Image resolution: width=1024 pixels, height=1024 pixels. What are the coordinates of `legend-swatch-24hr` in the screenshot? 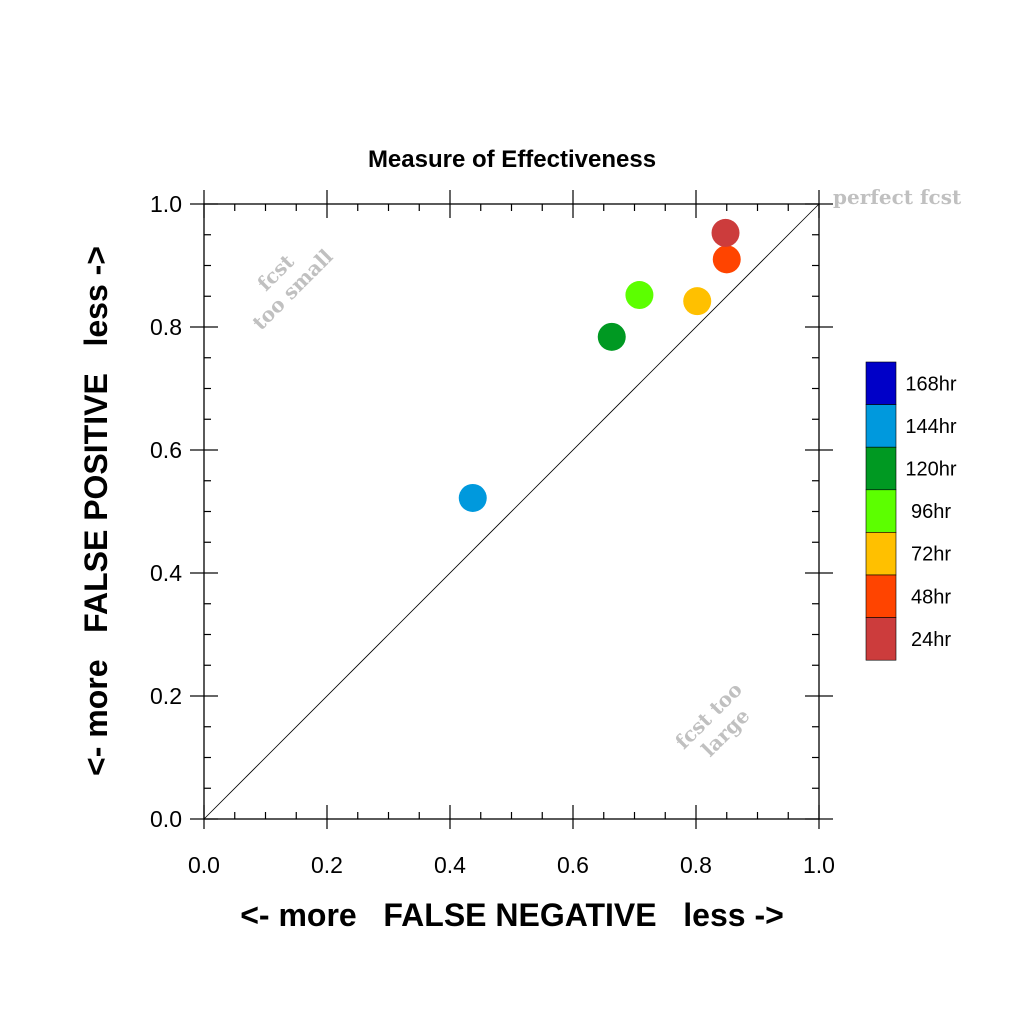 It's located at (881, 639).